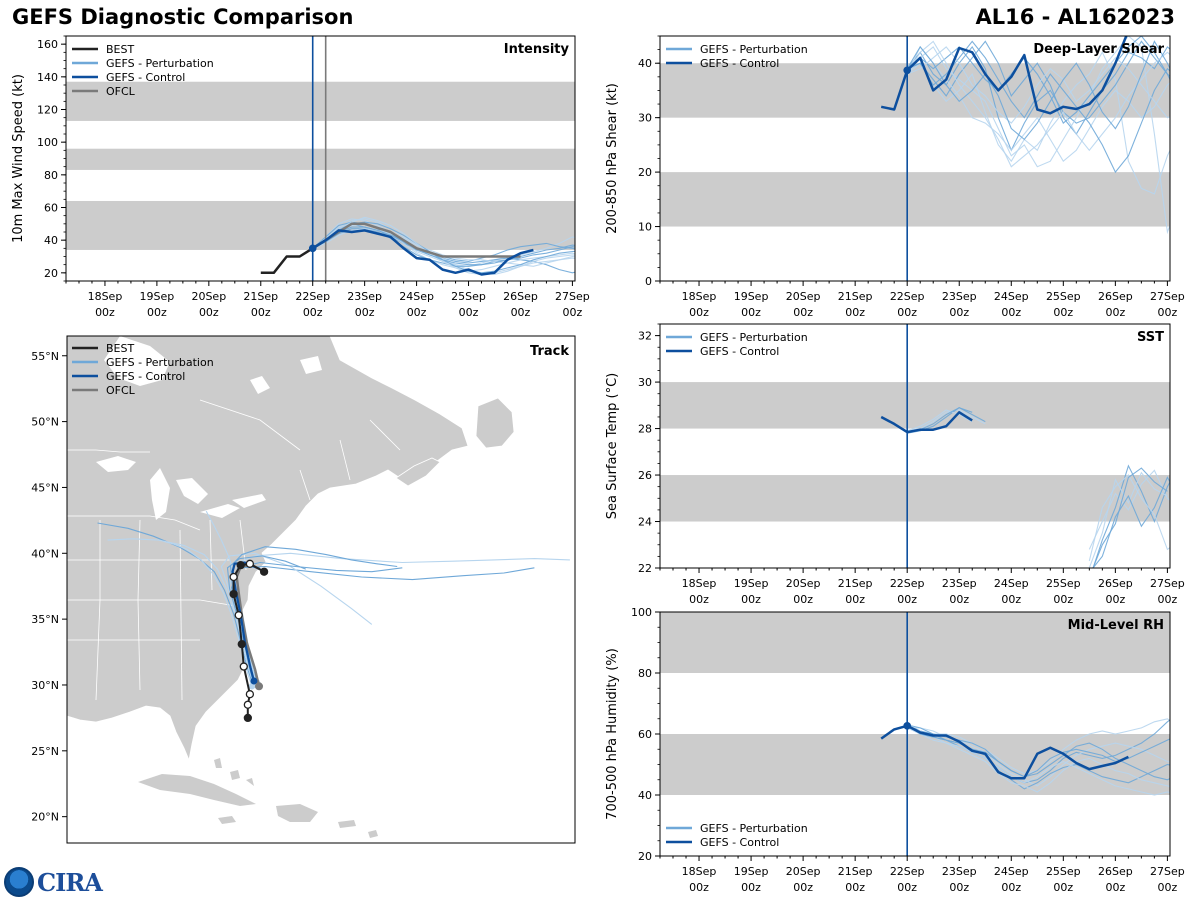  What do you see at coordinates (855, 871) in the screenshot?
I see `rh-xtick-day-label: 21Sep` at bounding box center [855, 871].